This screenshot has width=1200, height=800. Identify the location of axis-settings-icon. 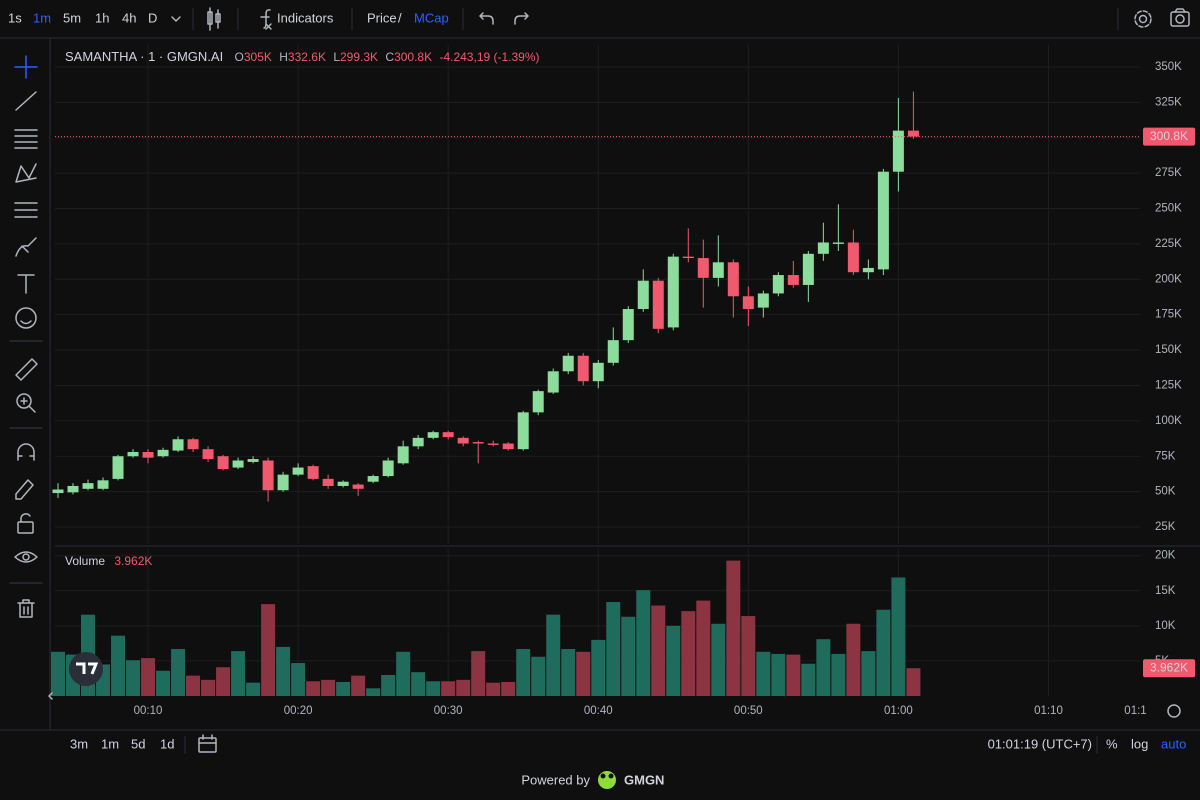
(1174, 711).